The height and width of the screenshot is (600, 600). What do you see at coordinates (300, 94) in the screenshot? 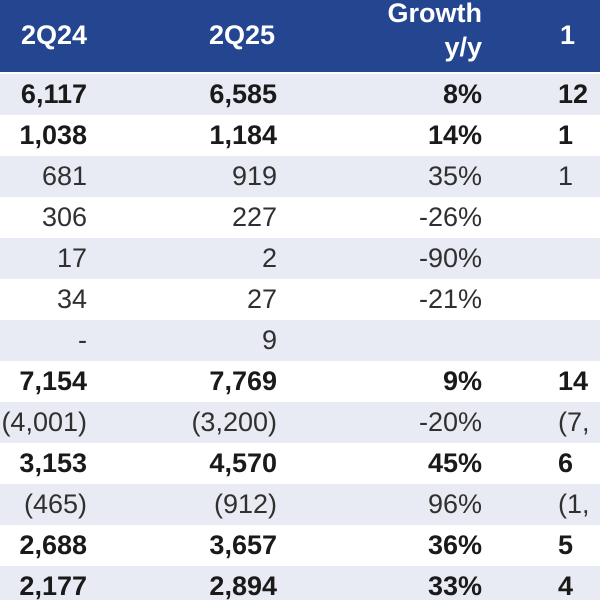
I see `table-row: 6,117 6,585 8% 12` at bounding box center [300, 94].